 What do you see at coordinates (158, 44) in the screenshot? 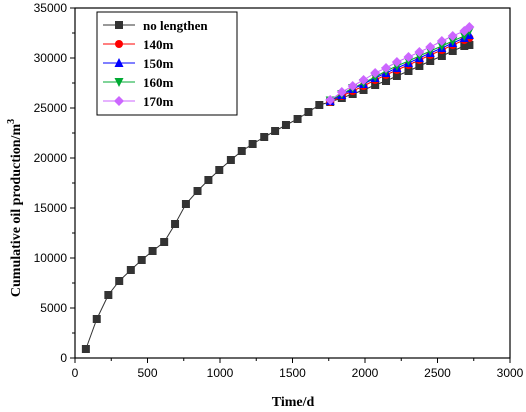
I see `legend-label: 140m` at bounding box center [158, 44].